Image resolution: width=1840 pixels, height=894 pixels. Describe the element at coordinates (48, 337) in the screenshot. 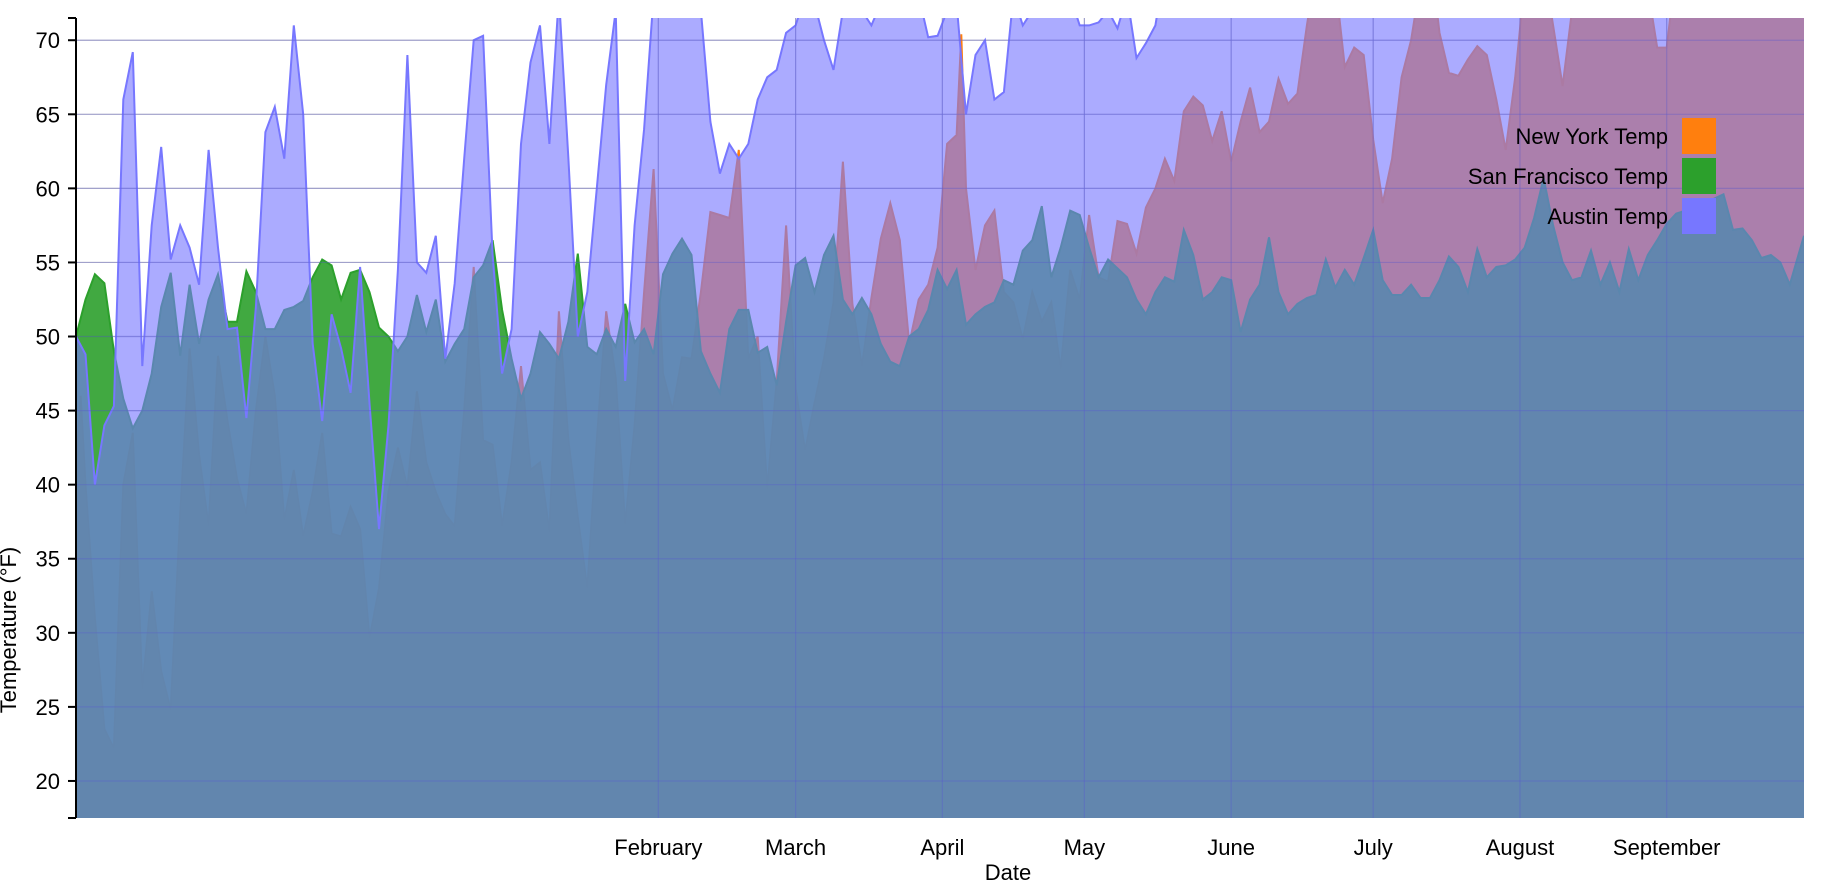

I see `y-tick-label: 50` at that location.